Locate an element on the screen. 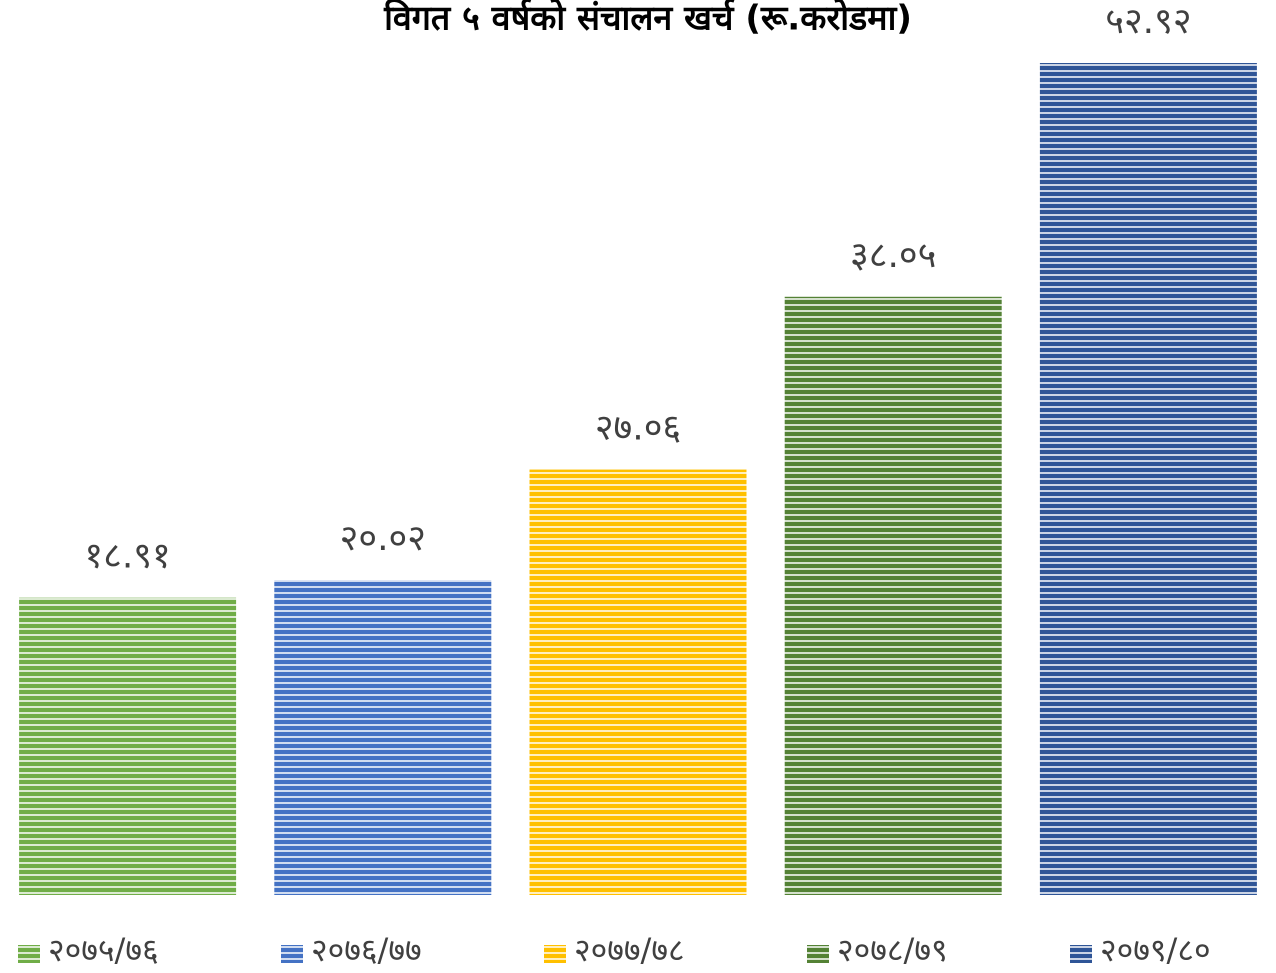 This screenshot has width=1276, height=973. legend-label: २०७९/८० is located at coordinates (1155, 950).